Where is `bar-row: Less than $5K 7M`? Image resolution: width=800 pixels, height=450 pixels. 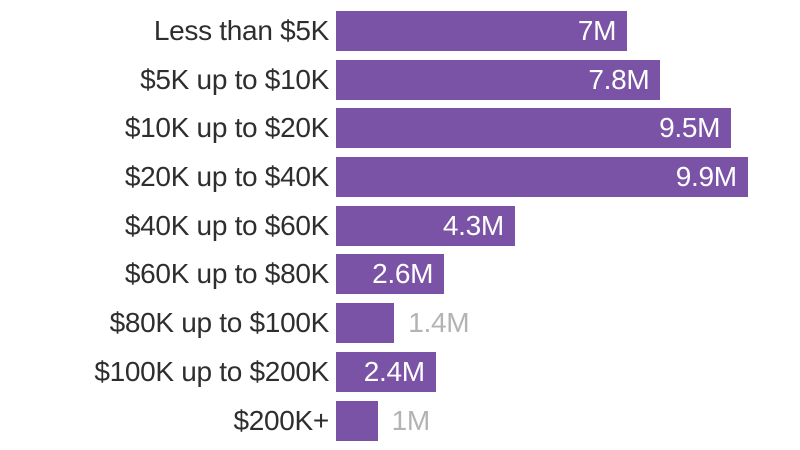 bar-row: Less than $5K 7M is located at coordinates (400, 31).